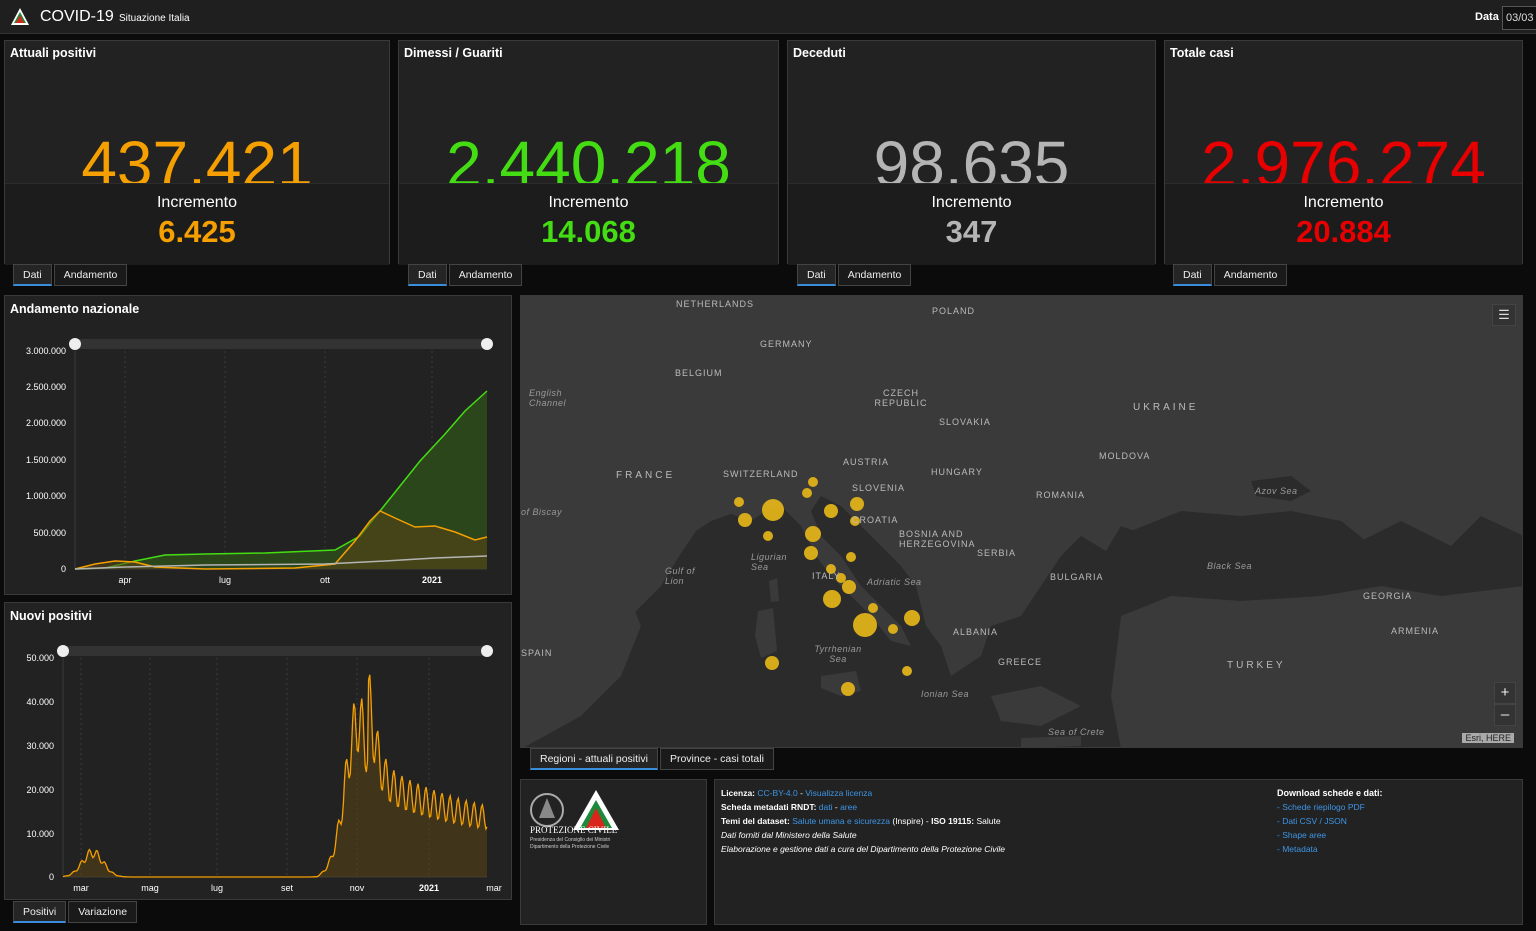 The height and width of the screenshot is (931, 1536). I want to click on increment-value: 20.884, so click(1343, 231).